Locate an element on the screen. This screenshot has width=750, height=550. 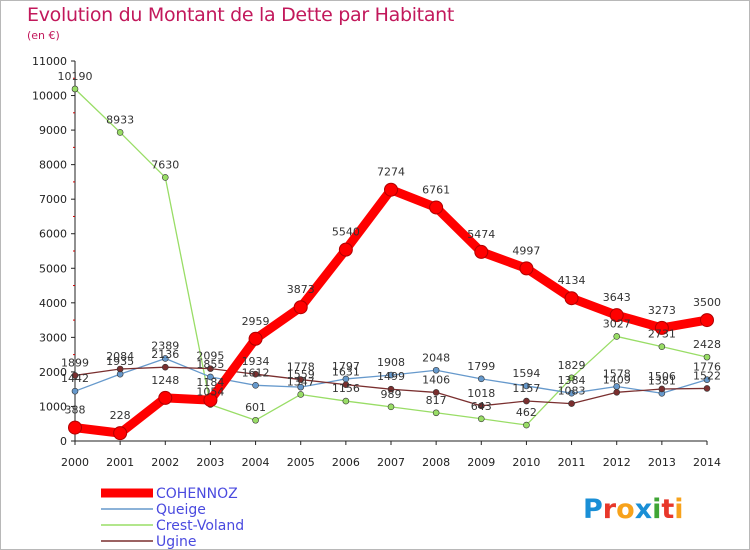
x-tick-label: 2010 is located at coordinates (526, 462).